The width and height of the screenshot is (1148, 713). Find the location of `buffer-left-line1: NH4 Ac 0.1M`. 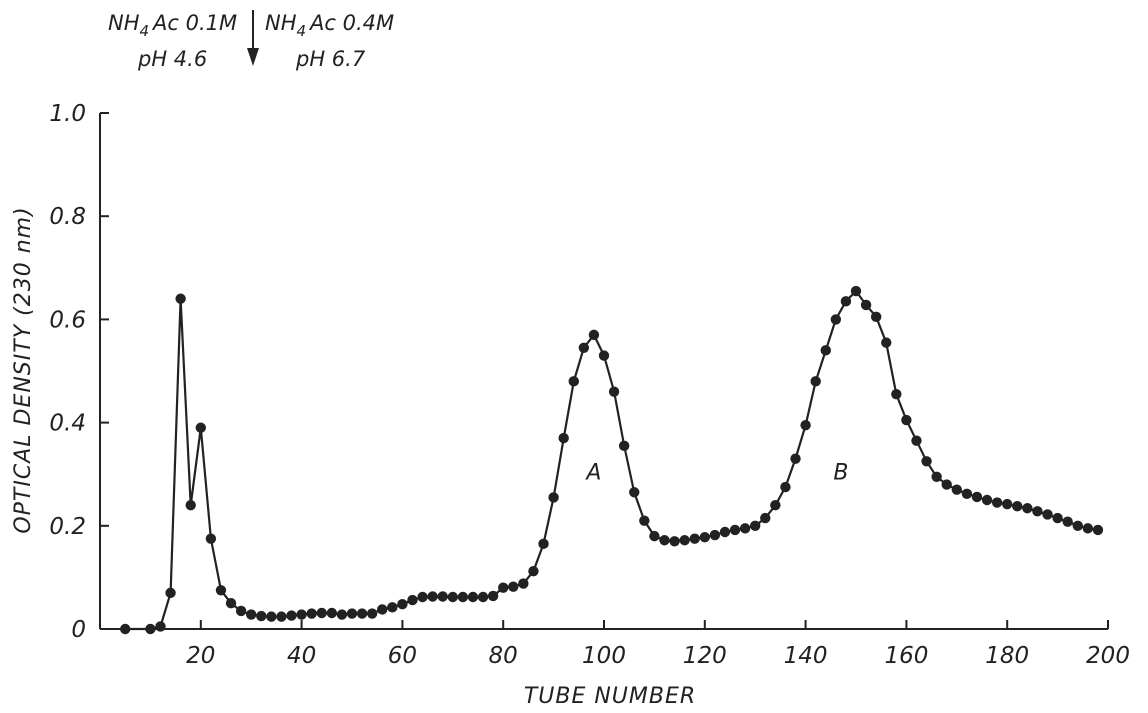

buffer-left-line1: NH4 Ac 0.1M is located at coordinates (172, 25).